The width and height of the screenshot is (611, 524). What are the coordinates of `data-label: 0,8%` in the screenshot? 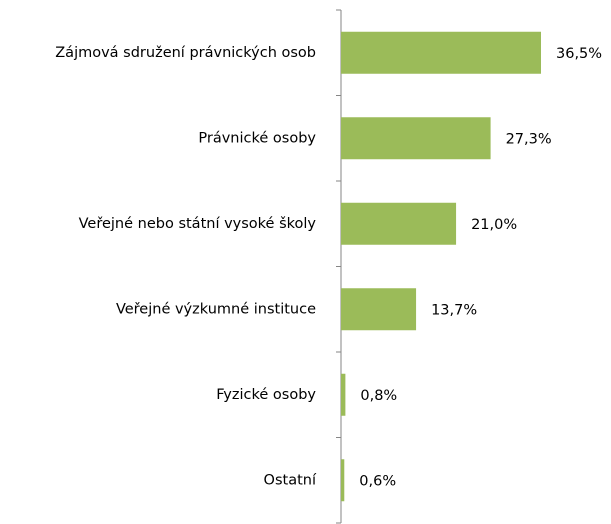 It's located at (378, 396).